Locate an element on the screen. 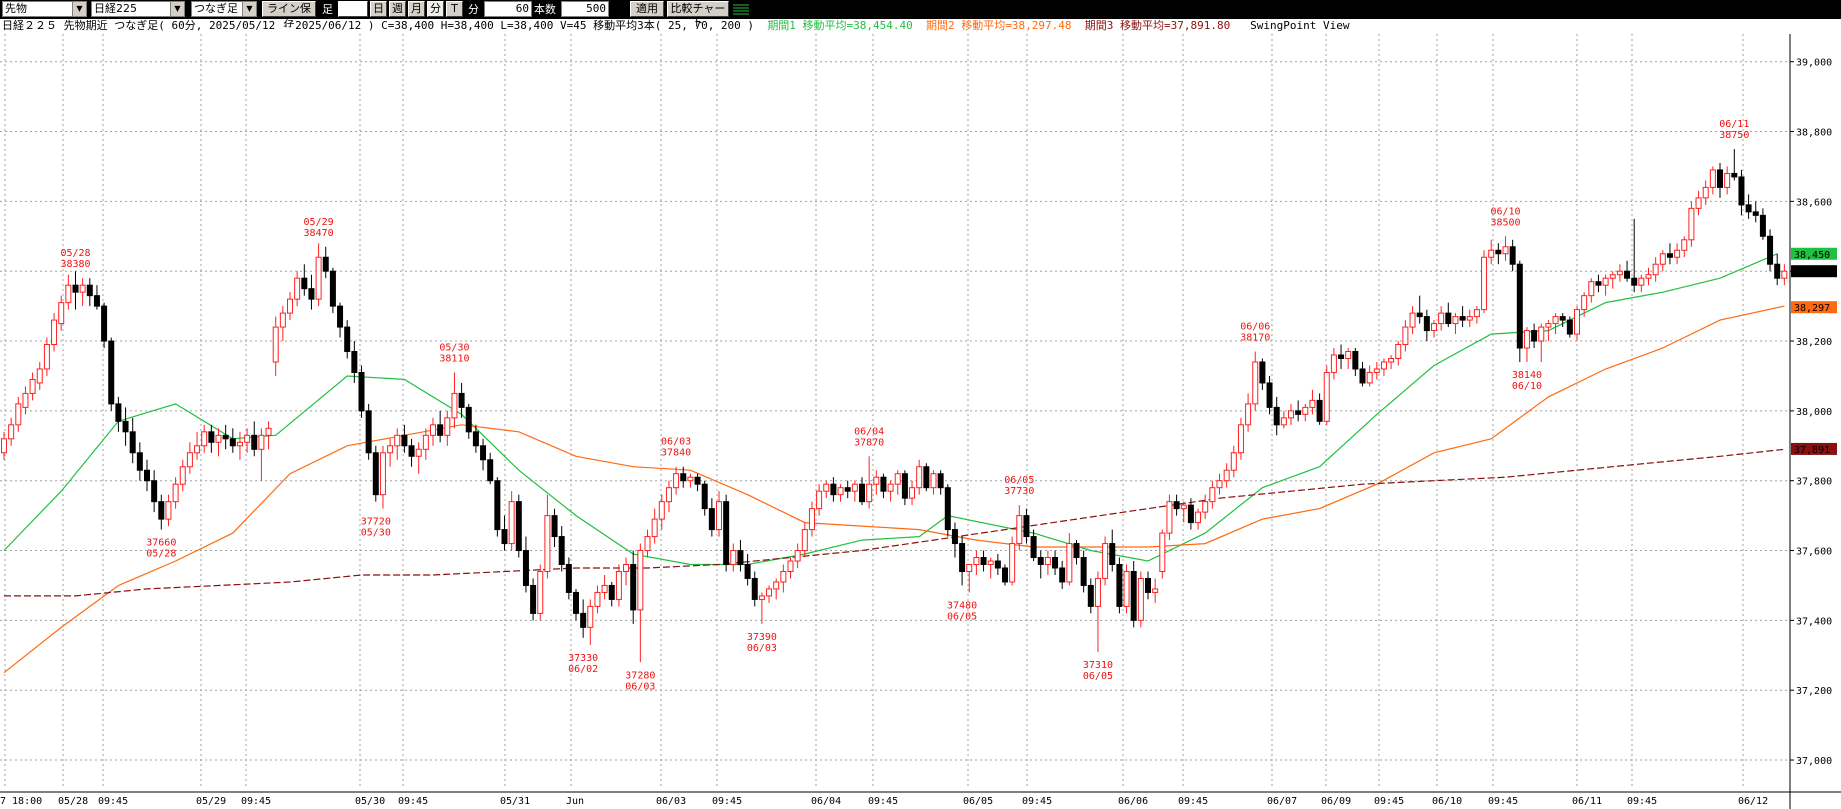 This screenshot has height=809, width=1841. period-day-button: 日 is located at coordinates (378, 9).